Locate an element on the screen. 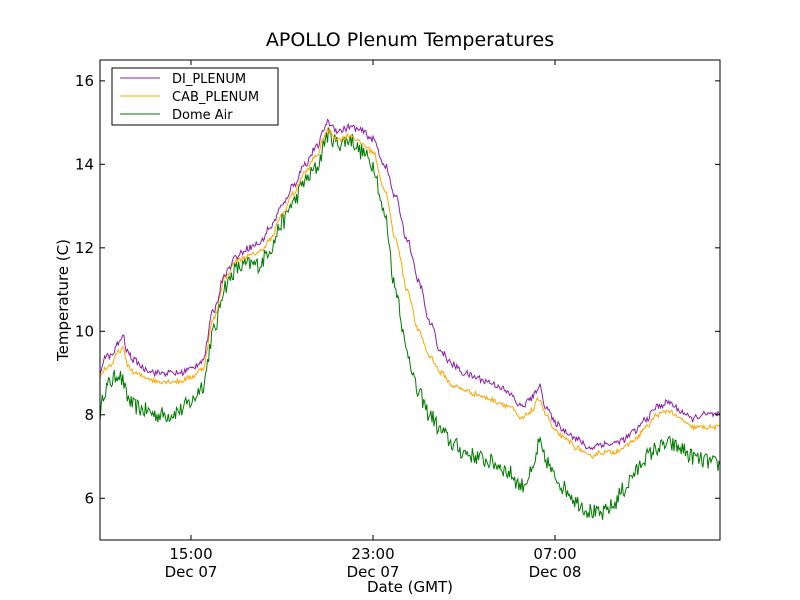 This screenshot has height=600, width=800. y-tick-label: 8 is located at coordinates (89, 415).